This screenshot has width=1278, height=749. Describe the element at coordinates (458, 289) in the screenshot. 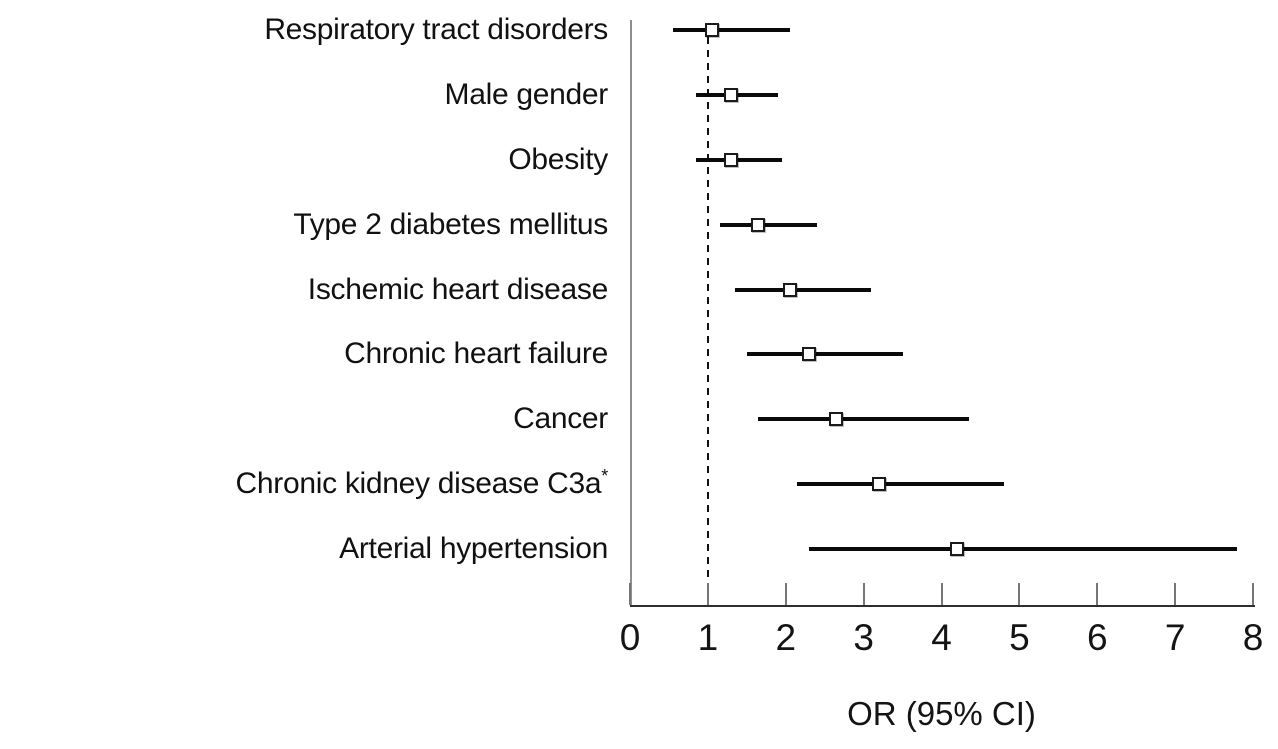

I see `category-label: Ischemic heart disease` at that location.